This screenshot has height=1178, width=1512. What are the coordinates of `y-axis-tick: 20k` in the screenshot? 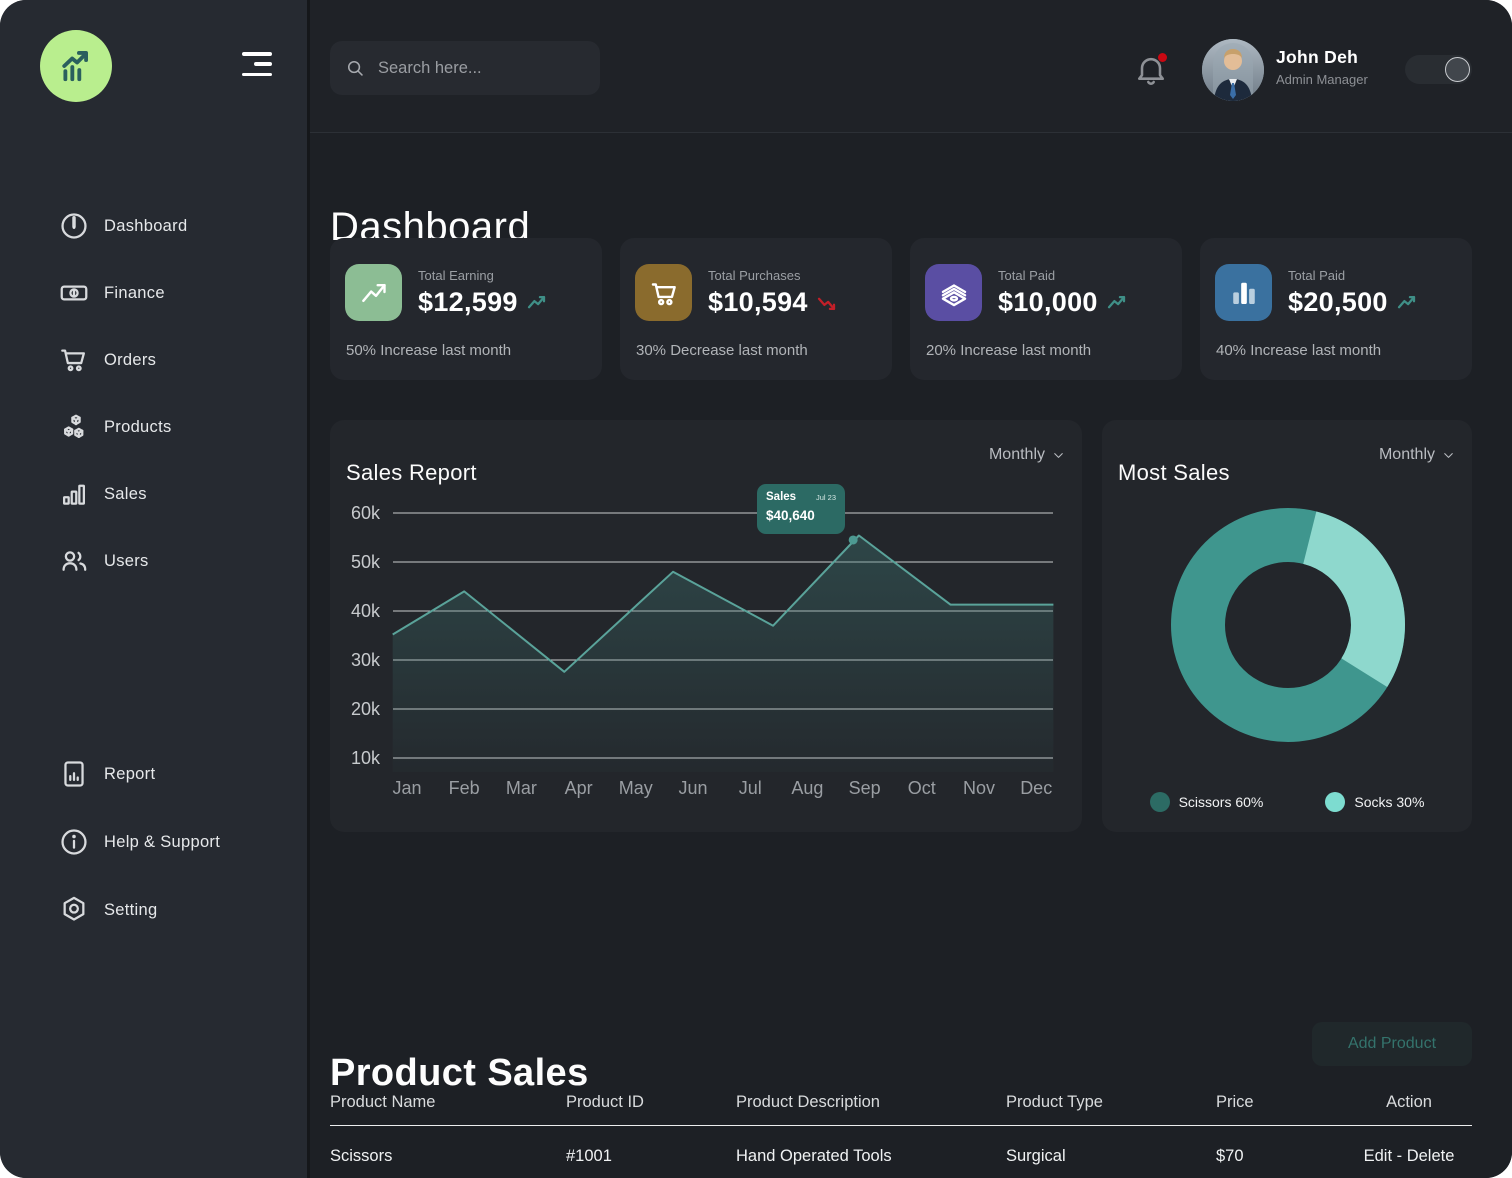 It's located at (366, 709).